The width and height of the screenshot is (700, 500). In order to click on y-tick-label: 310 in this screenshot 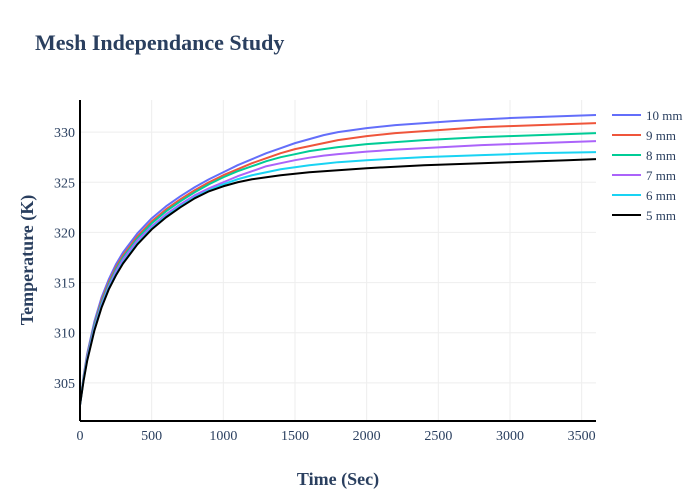, I will do `click(64, 334)`.